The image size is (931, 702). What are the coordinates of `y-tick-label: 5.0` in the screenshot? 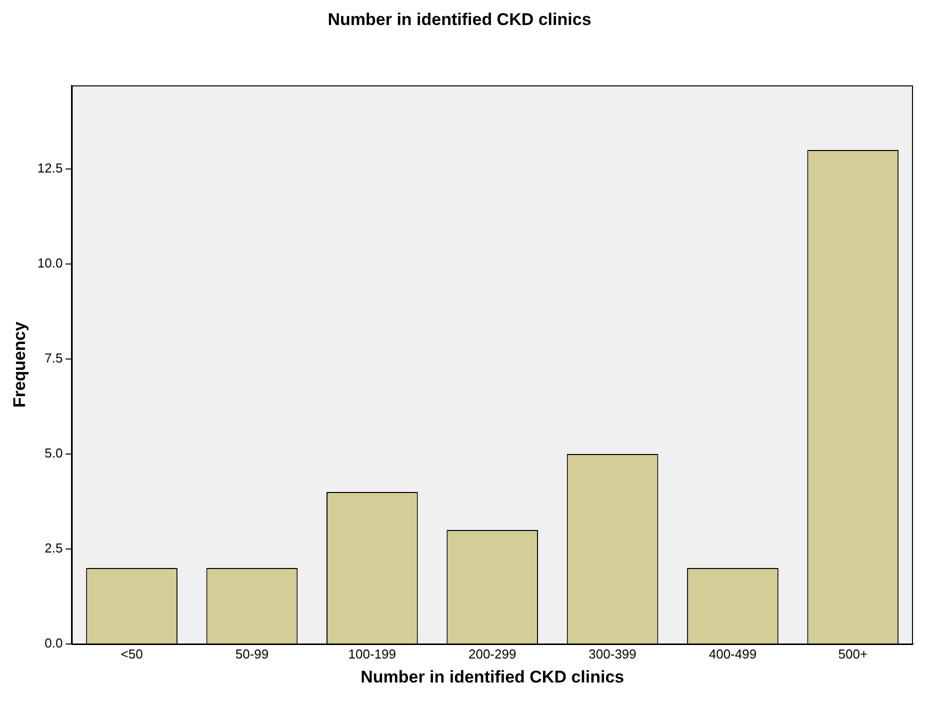 It's located at (53, 453).